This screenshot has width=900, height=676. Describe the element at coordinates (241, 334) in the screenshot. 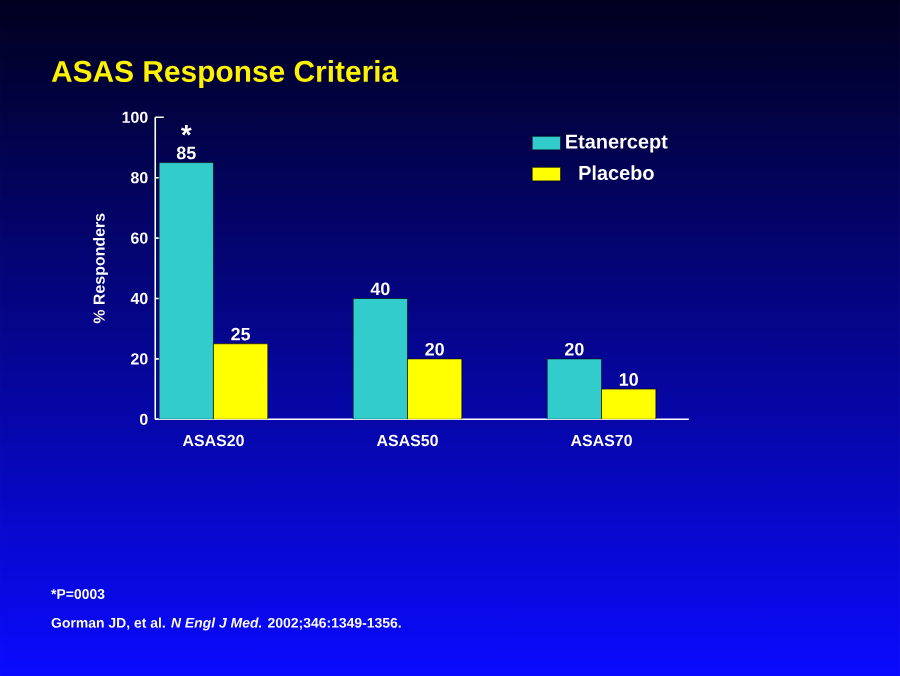

I see `data-label: 25` at that location.